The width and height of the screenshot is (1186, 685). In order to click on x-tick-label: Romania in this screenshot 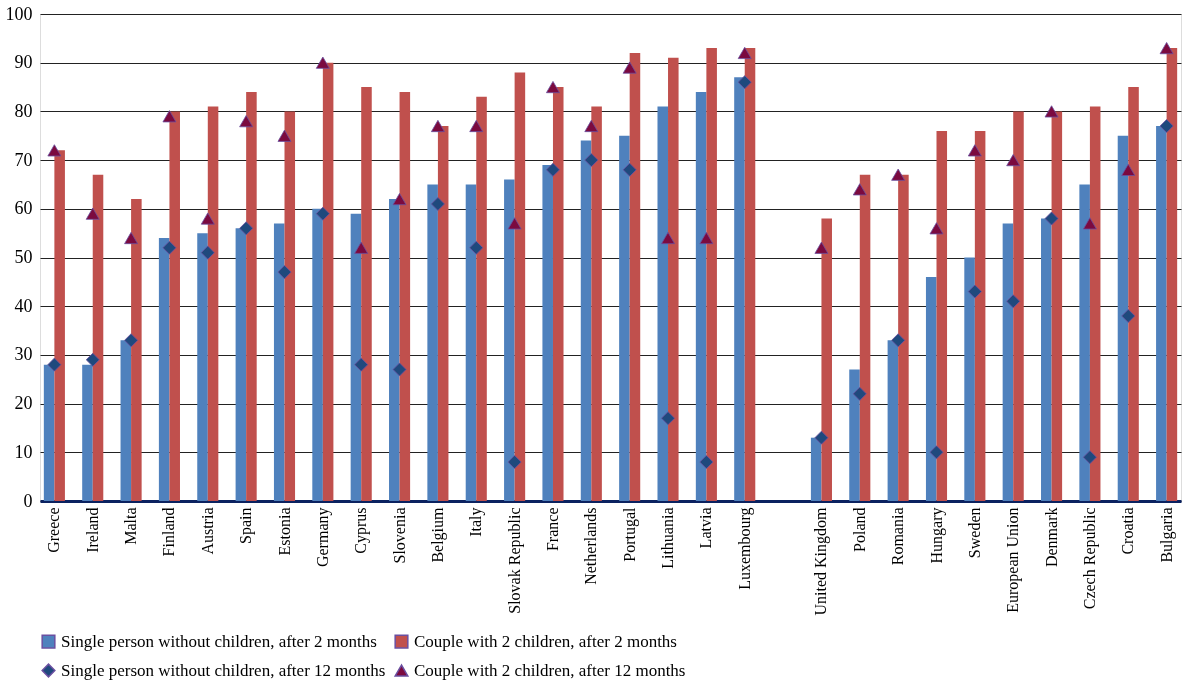, I will do `click(898, 536)`.